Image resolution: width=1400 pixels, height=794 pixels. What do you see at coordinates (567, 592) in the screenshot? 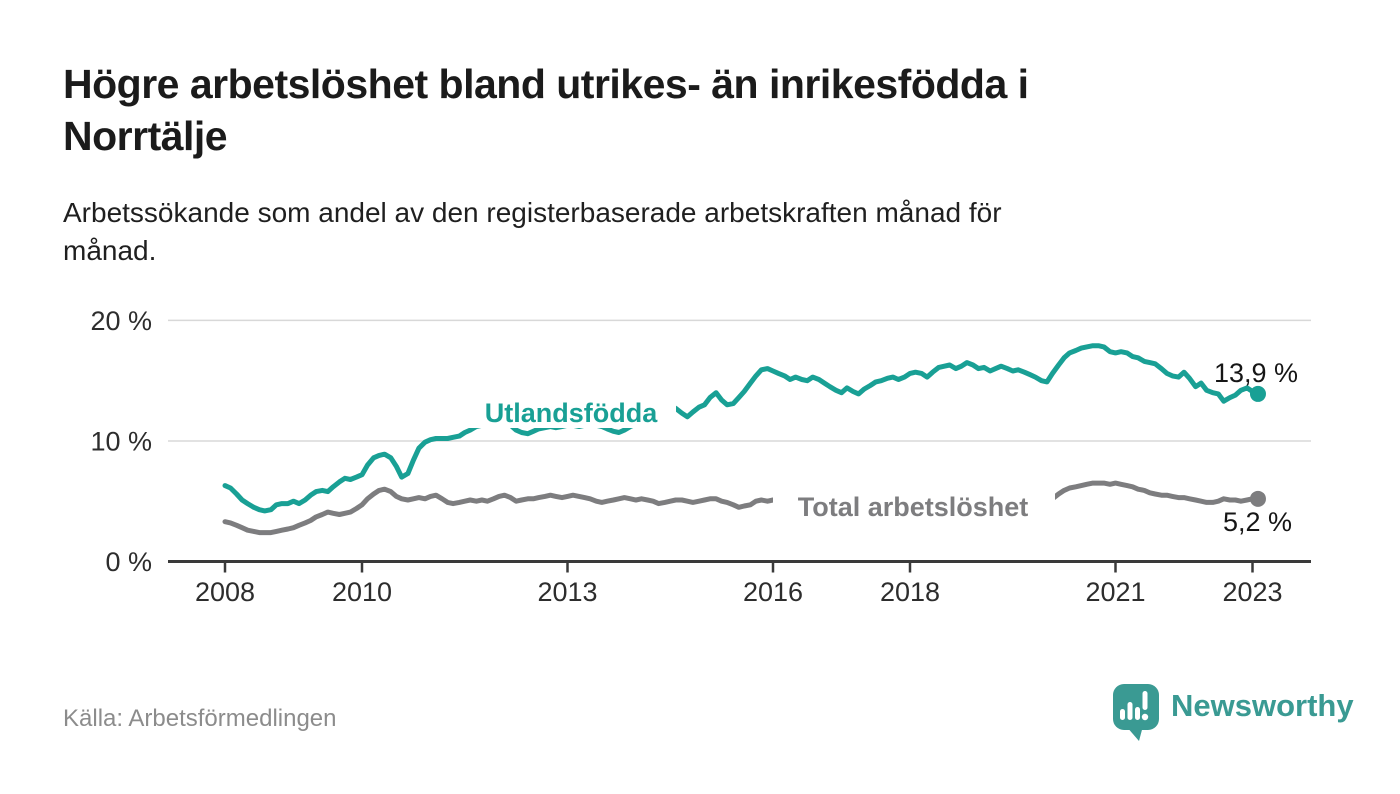
I see `x-tick-label: 2013` at bounding box center [567, 592].